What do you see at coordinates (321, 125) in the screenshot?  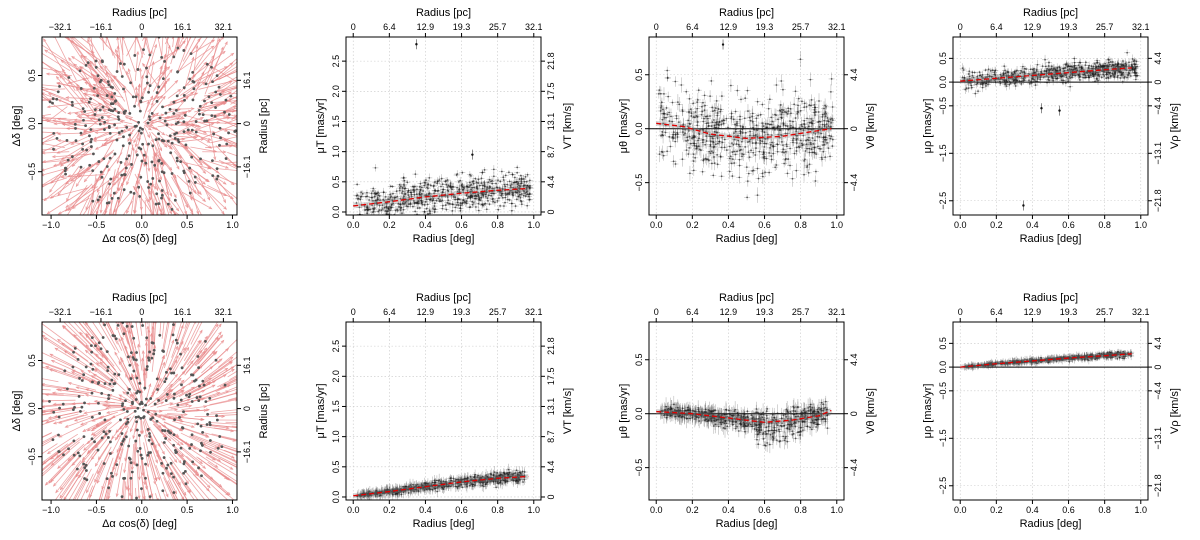 I see `y-axis-label: μT [mas/yr]` at bounding box center [321, 125].